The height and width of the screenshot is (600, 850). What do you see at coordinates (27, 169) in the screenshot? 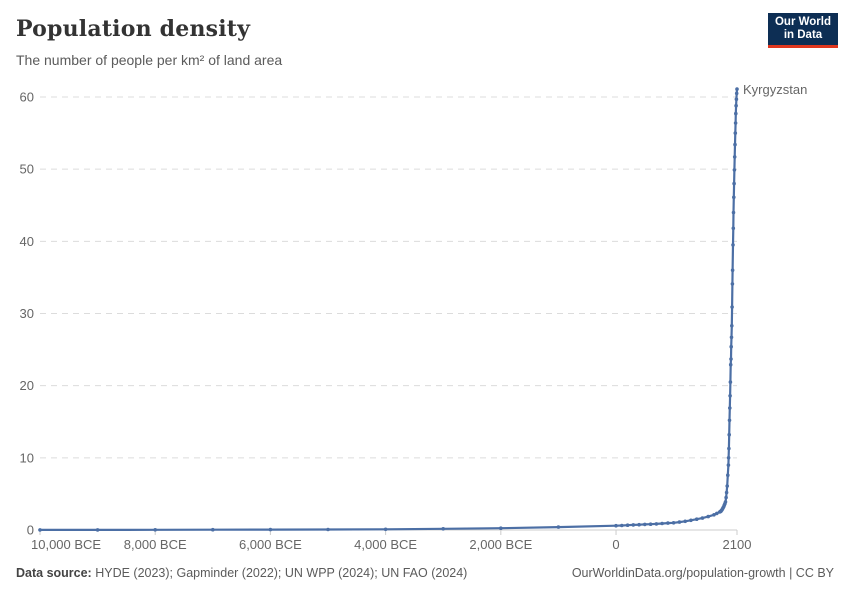
I see `y-tick-label: 50` at bounding box center [27, 169].